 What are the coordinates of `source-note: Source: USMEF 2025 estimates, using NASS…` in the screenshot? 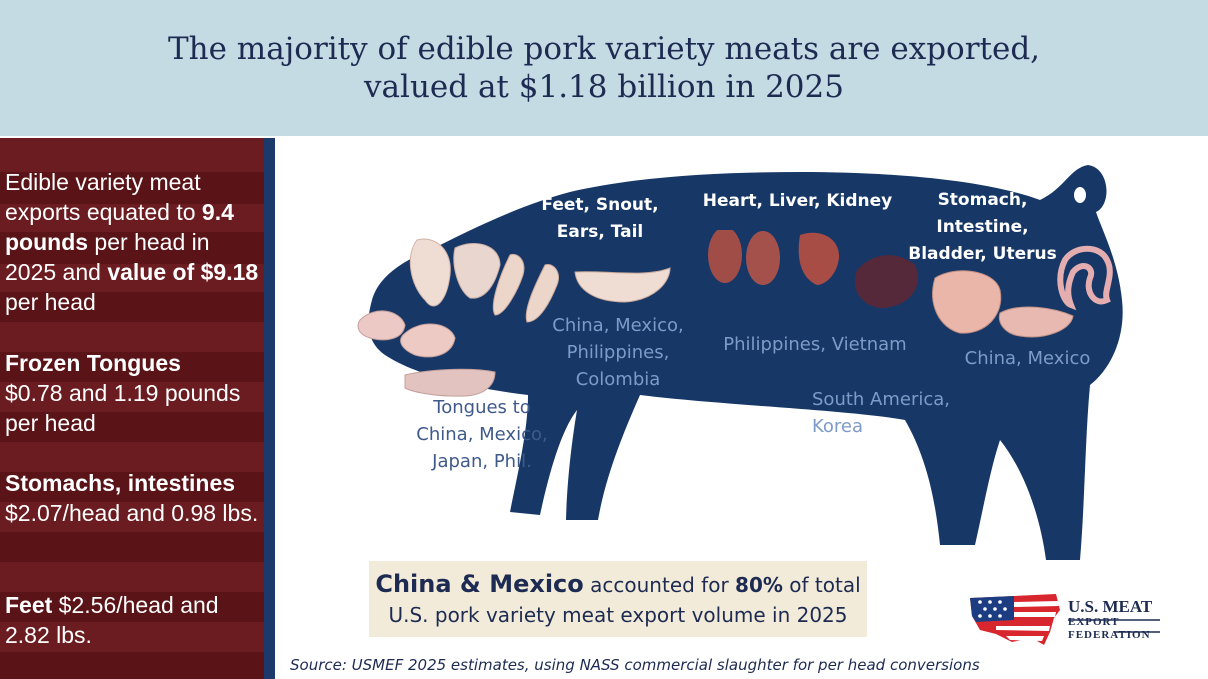 It's located at (635, 665).